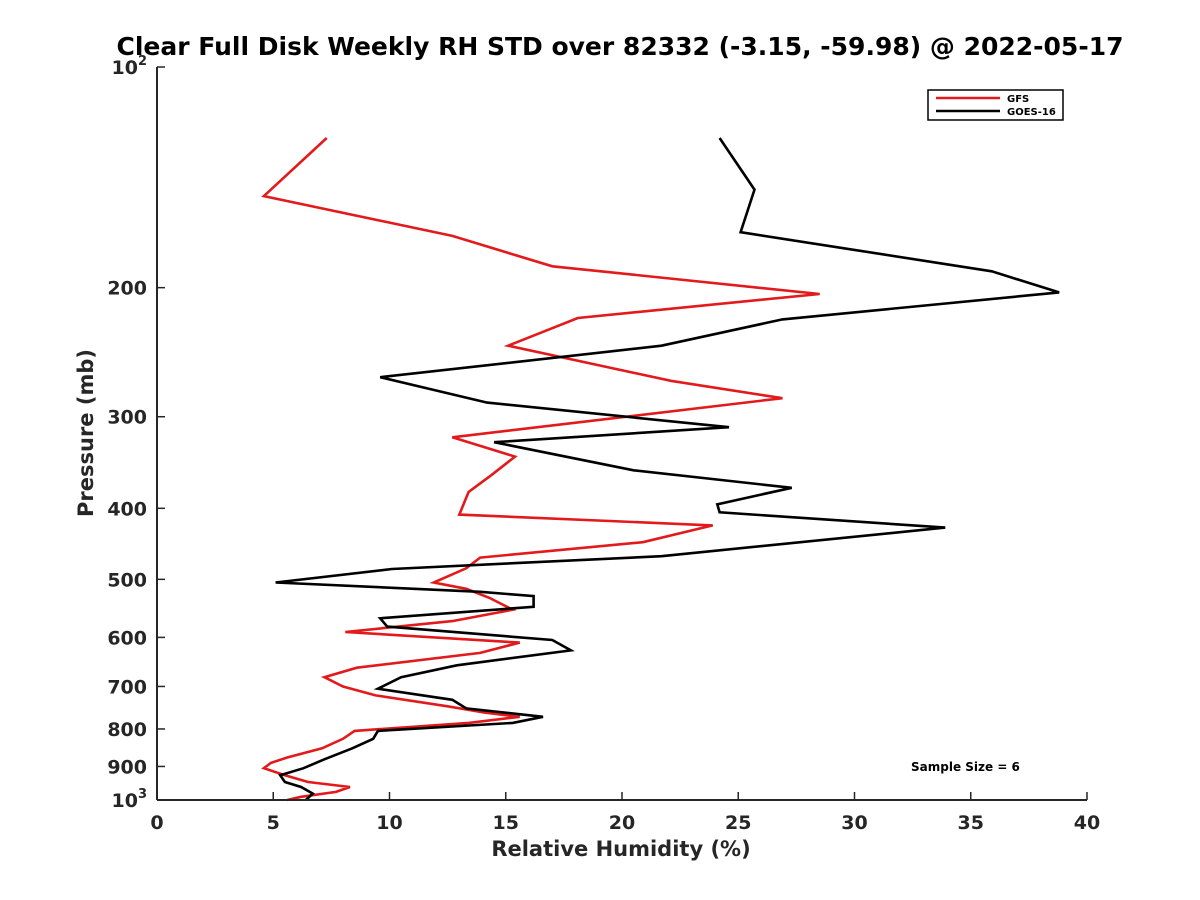  Describe the element at coordinates (136, 433) in the screenshot. I see `y-axis-ticks: 10² 200 300 400 500 600 700 800 900 10³` at that location.